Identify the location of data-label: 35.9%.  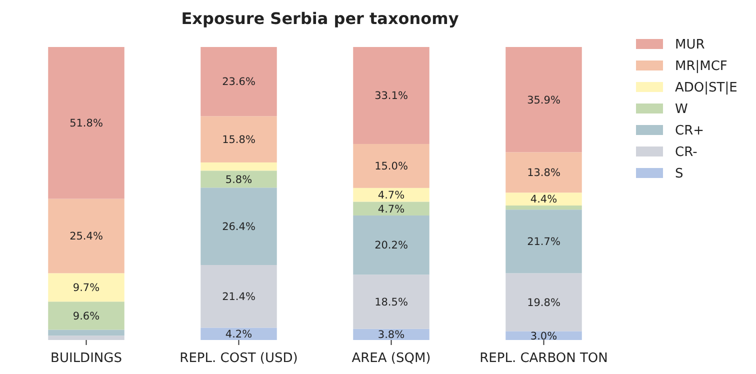
(543, 100).